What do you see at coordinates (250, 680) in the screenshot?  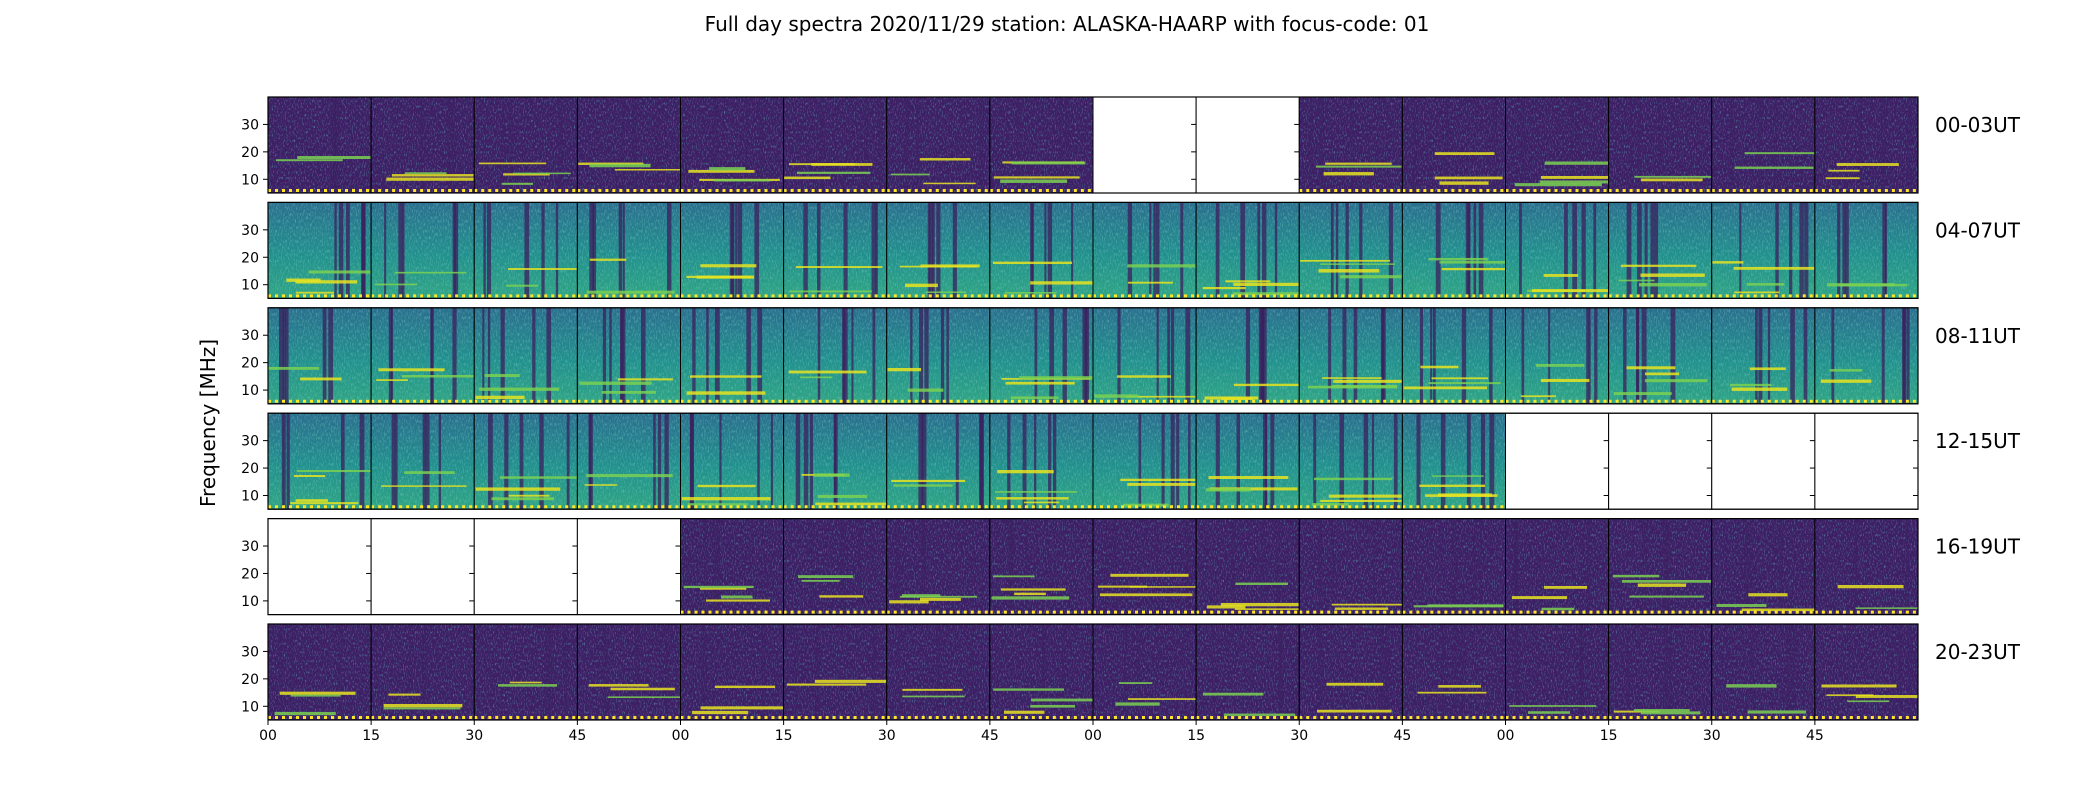 I see `y-tick-label: 20` at bounding box center [250, 680].